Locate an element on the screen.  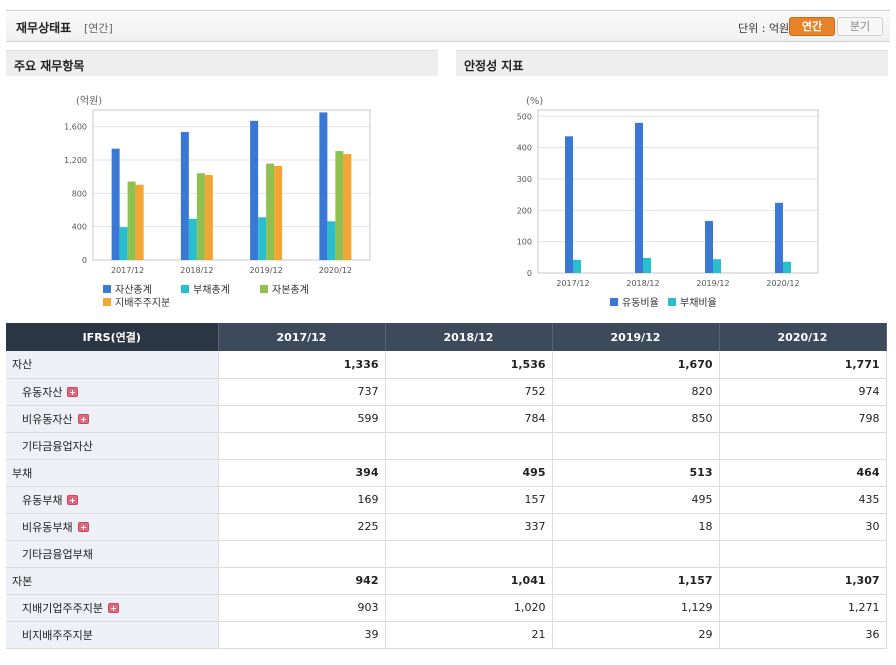
table-row: 기타금융업자산 is located at coordinates (446, 446).